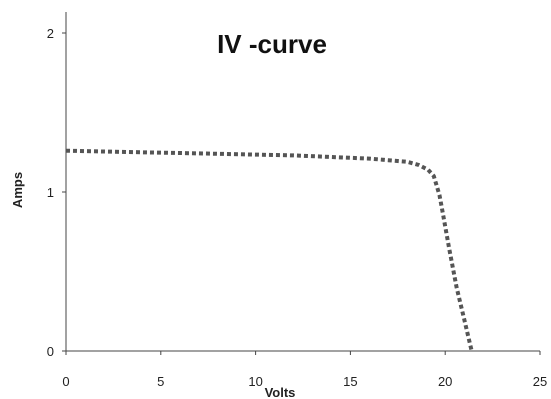 The height and width of the screenshot is (399, 551). I want to click on x-tick-label: 15, so click(350, 381).